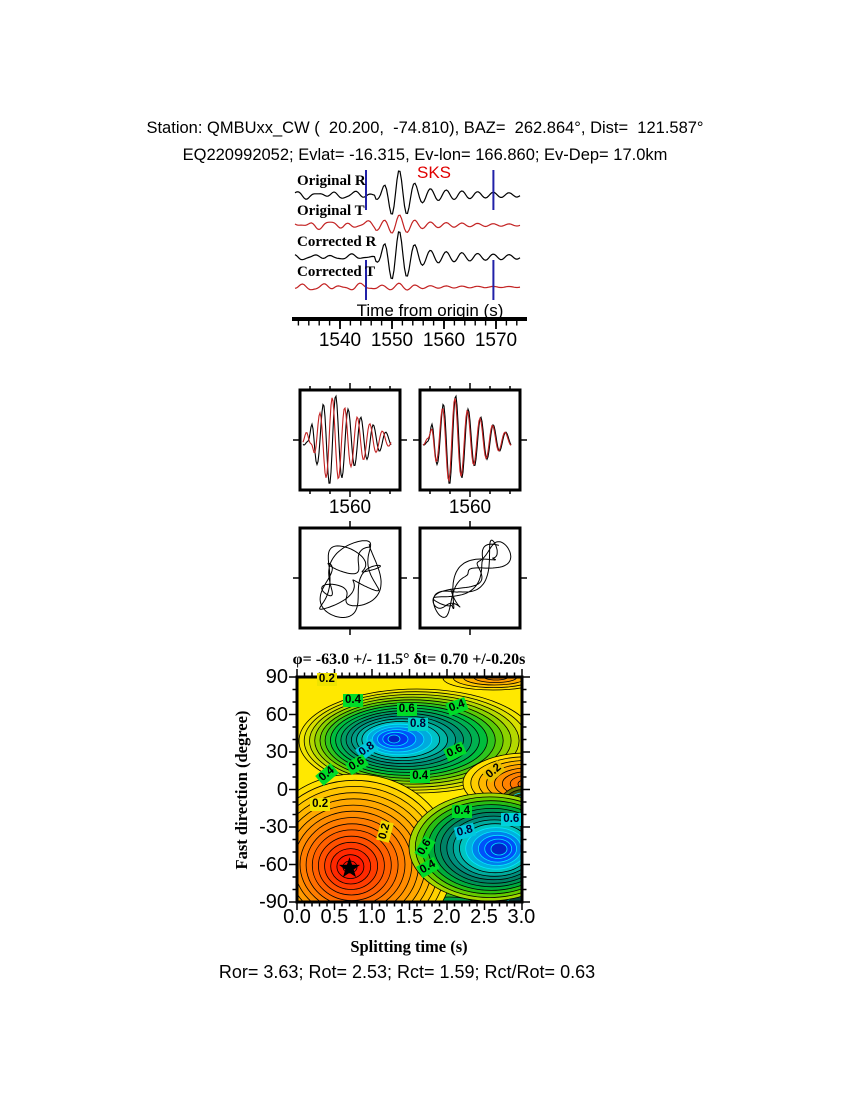  What do you see at coordinates (444, 340) in the screenshot?
I see `time-tick-label: 1560` at bounding box center [444, 340].